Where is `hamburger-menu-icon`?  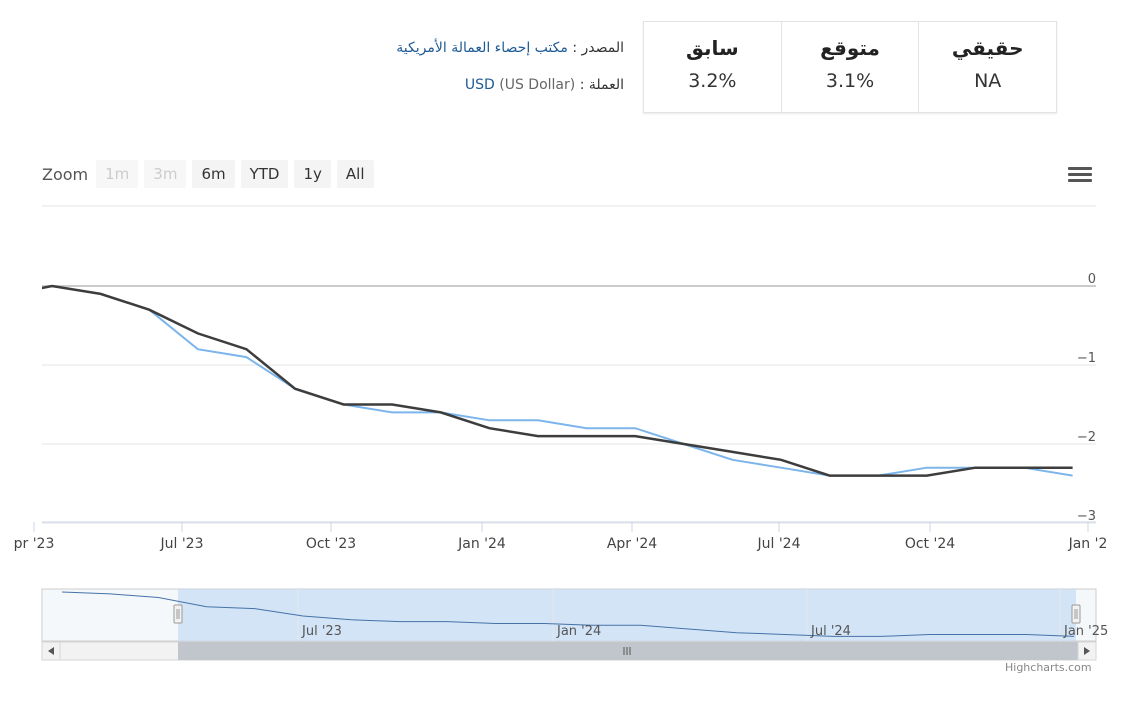 hamburger-menu-icon is located at coordinates (1080, 175).